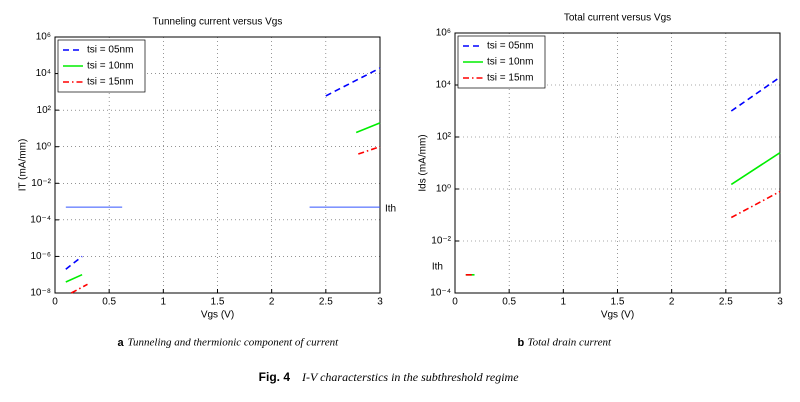  I want to click on chart-title: Tunneling current versus Vgs, so click(218, 22).